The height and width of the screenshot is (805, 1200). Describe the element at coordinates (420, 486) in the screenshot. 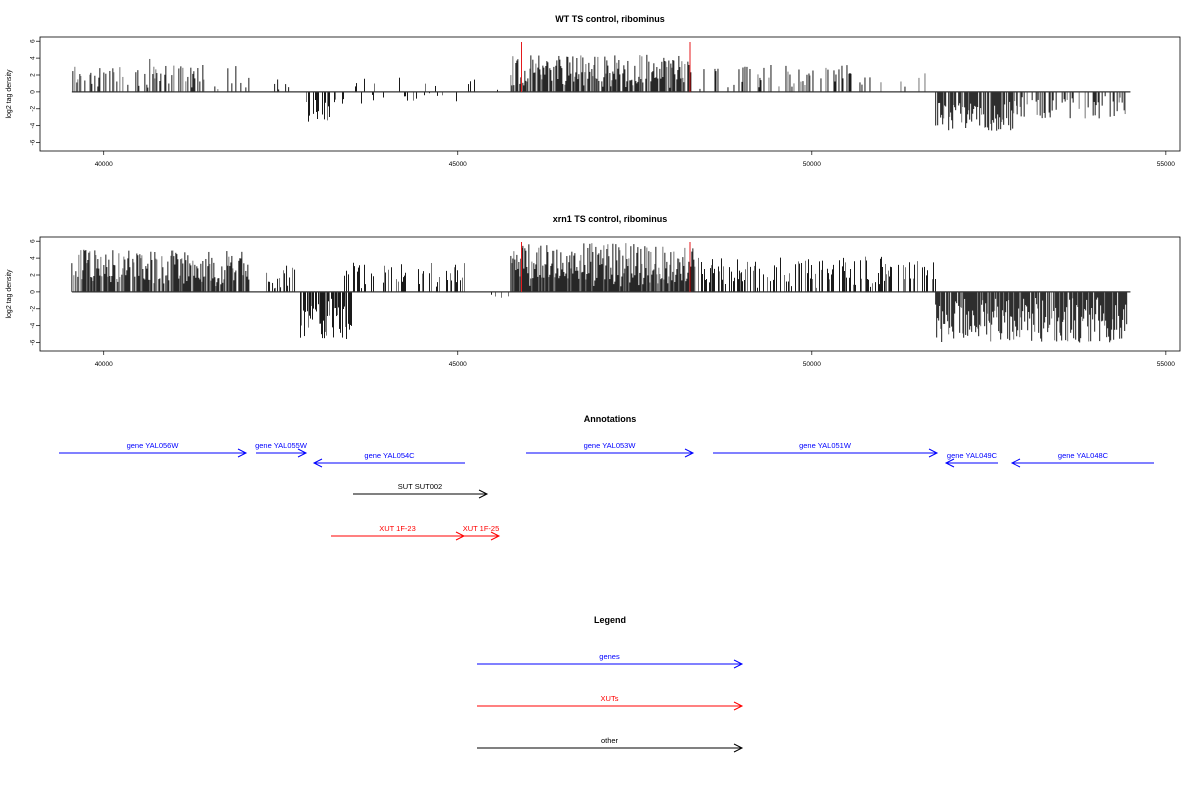

I see `sut-feature-label: SUT SUT002` at that location.